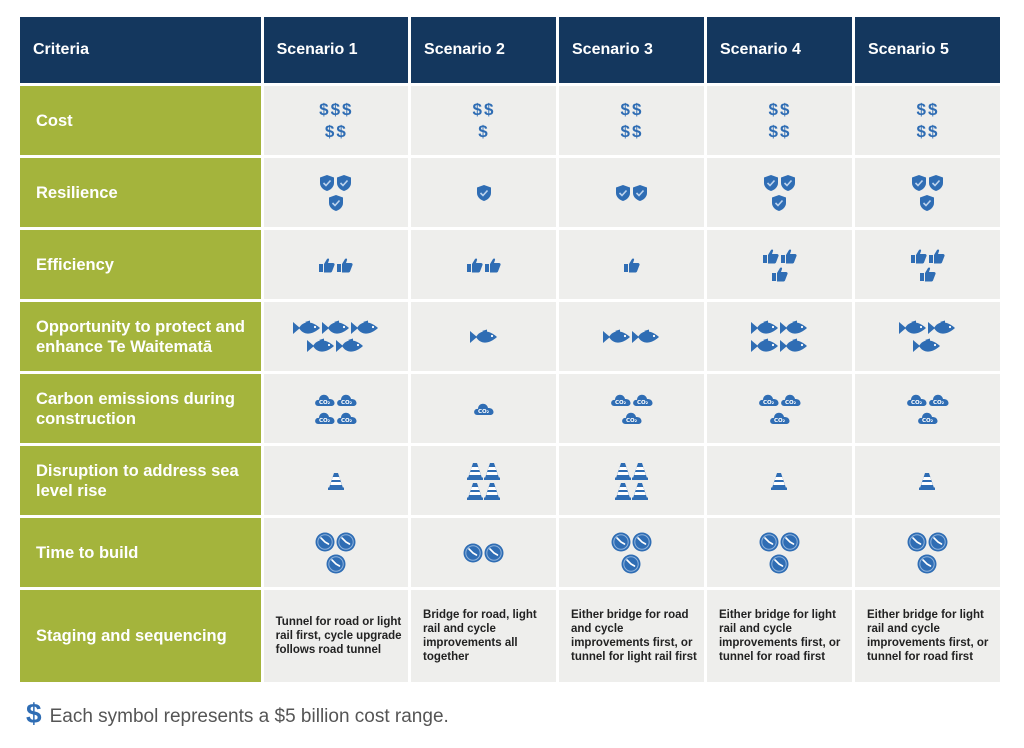 This screenshot has width=1024, height=748. Describe the element at coordinates (927, 121) in the screenshot. I see `rating-icons: $ $ $ $` at that location.